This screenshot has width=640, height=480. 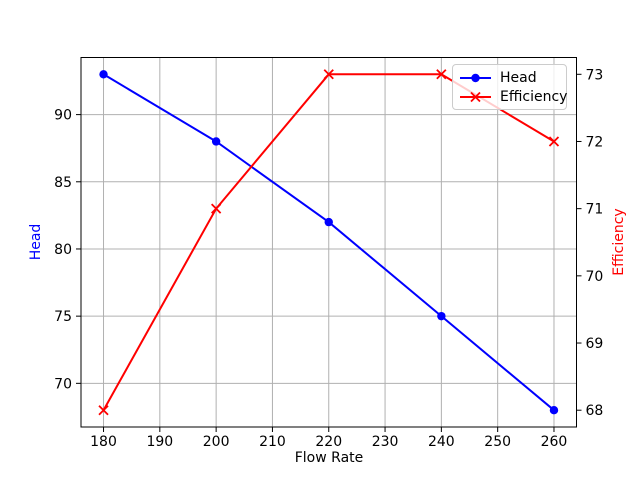 What do you see at coordinates (63, 116) in the screenshot?
I see `y-tick-left-label: 90` at bounding box center [63, 116].